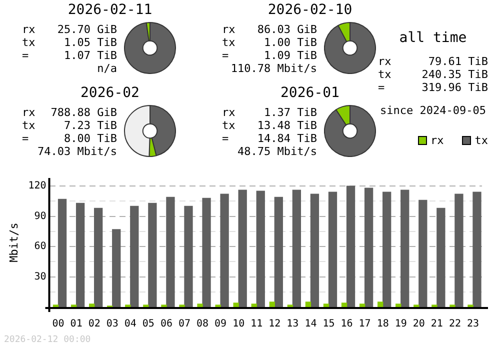 Image resolution: width=500 pixels, height=348 pixels. What do you see at coordinates (37, 186) in the screenshot?
I see `y-tick-label: 120` at bounding box center [37, 186].